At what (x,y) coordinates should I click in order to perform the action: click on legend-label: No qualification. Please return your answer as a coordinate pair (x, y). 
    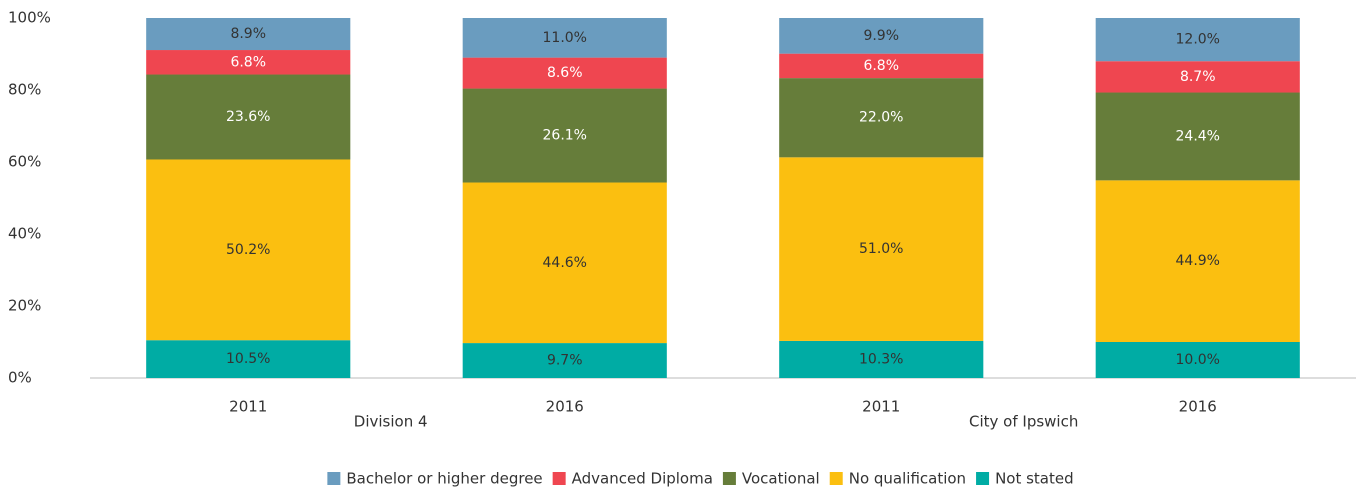
    Looking at the image, I should click on (907, 479).